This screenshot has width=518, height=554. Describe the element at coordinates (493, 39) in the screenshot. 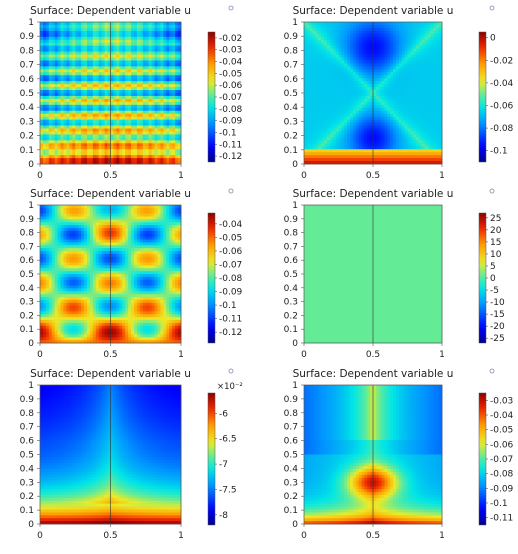

I see `colorbar-tick-label: 0` at that location.